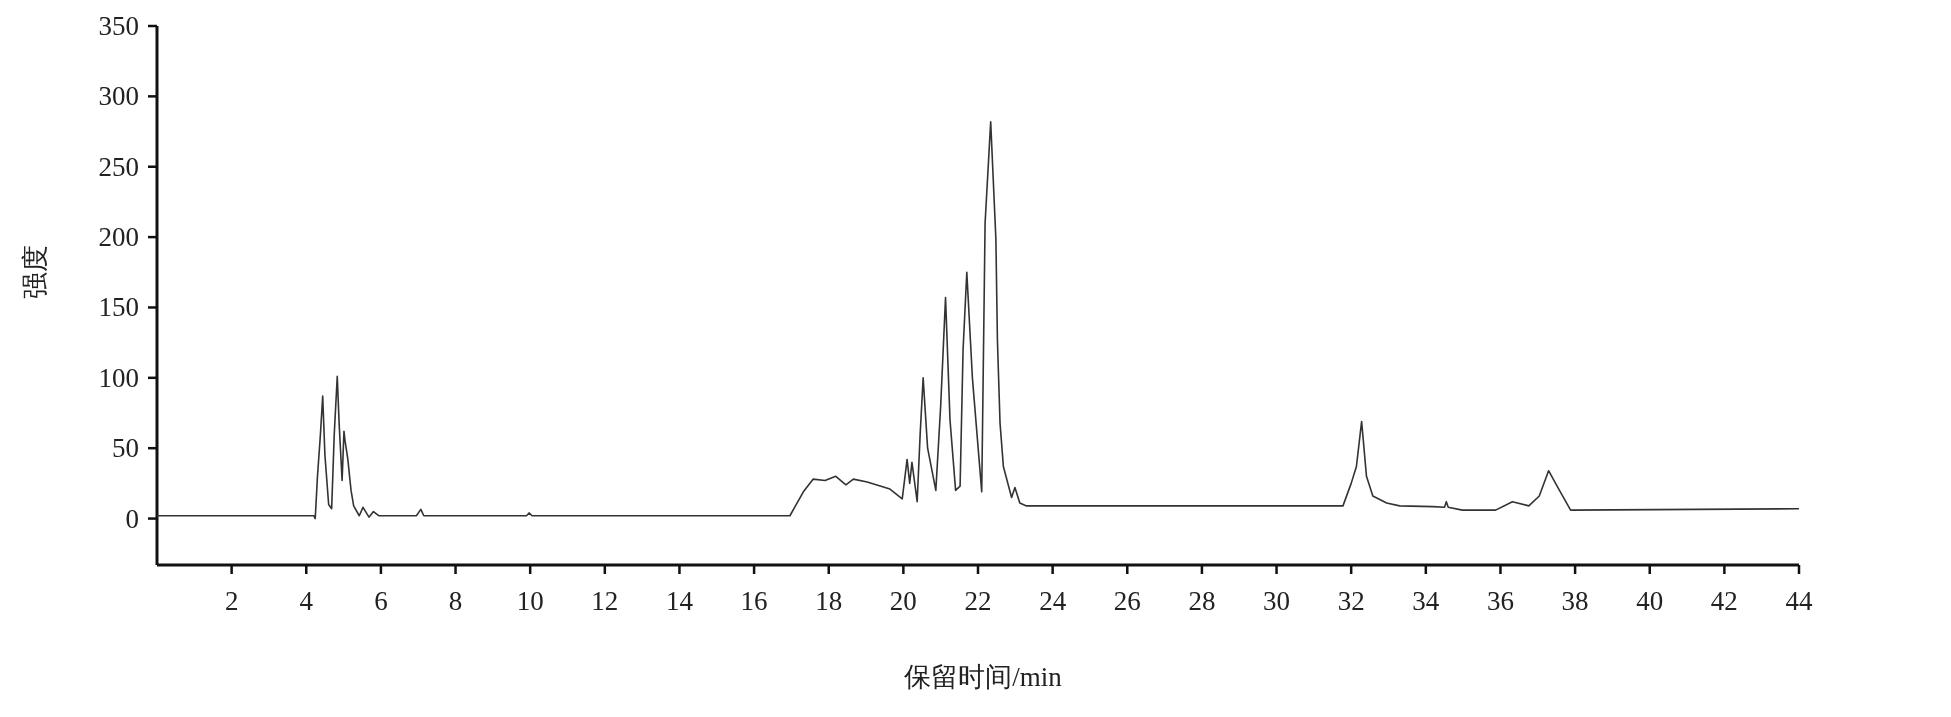  I want to click on x-tick-label: 36, so click(1500, 601).